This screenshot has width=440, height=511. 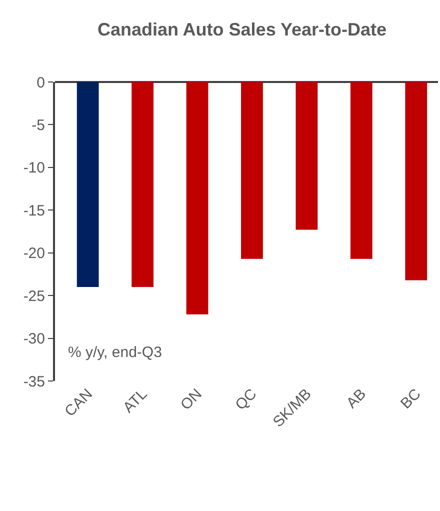 I want to click on y-tick-label: -30, so click(x=34, y=339).